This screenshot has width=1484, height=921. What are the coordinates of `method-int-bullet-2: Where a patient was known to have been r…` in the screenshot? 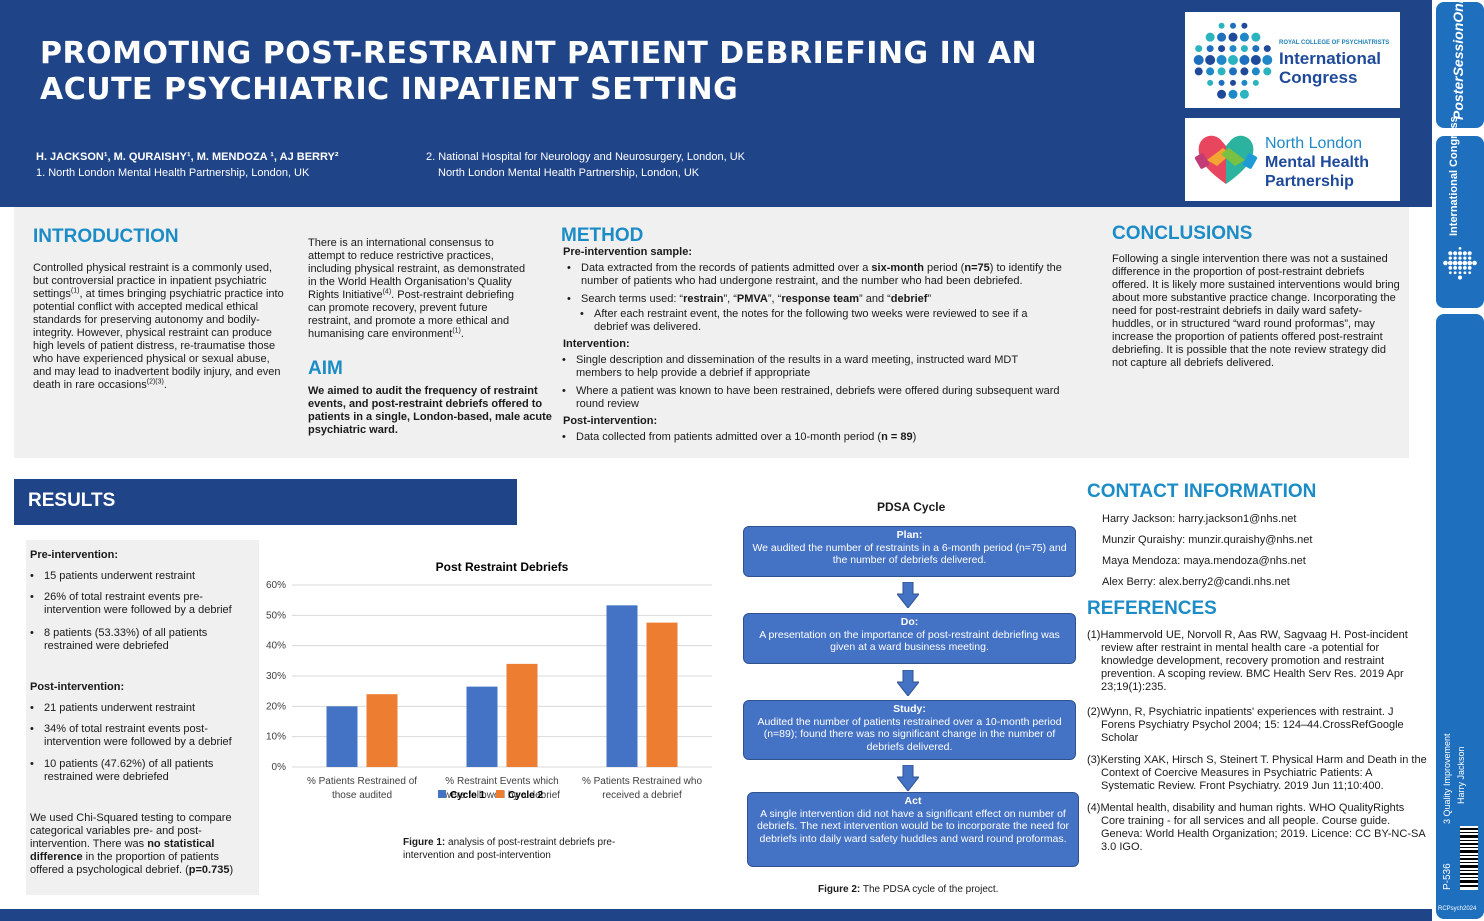 It's located at (814, 398).